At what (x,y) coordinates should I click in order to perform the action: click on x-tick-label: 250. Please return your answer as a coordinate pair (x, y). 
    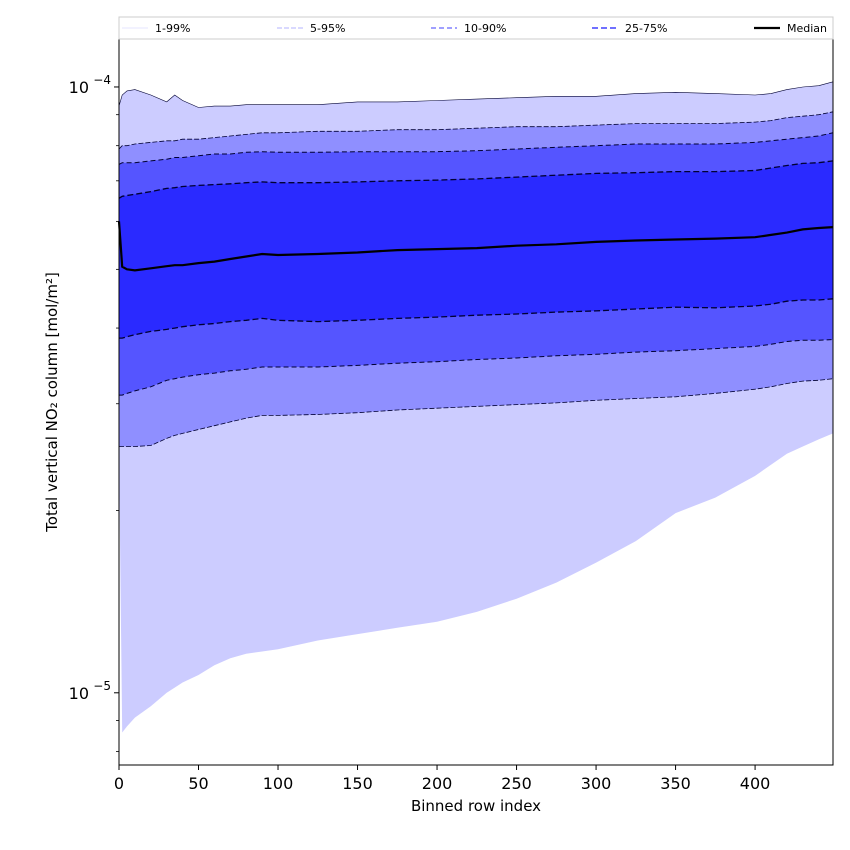
    Looking at the image, I should click on (516, 783).